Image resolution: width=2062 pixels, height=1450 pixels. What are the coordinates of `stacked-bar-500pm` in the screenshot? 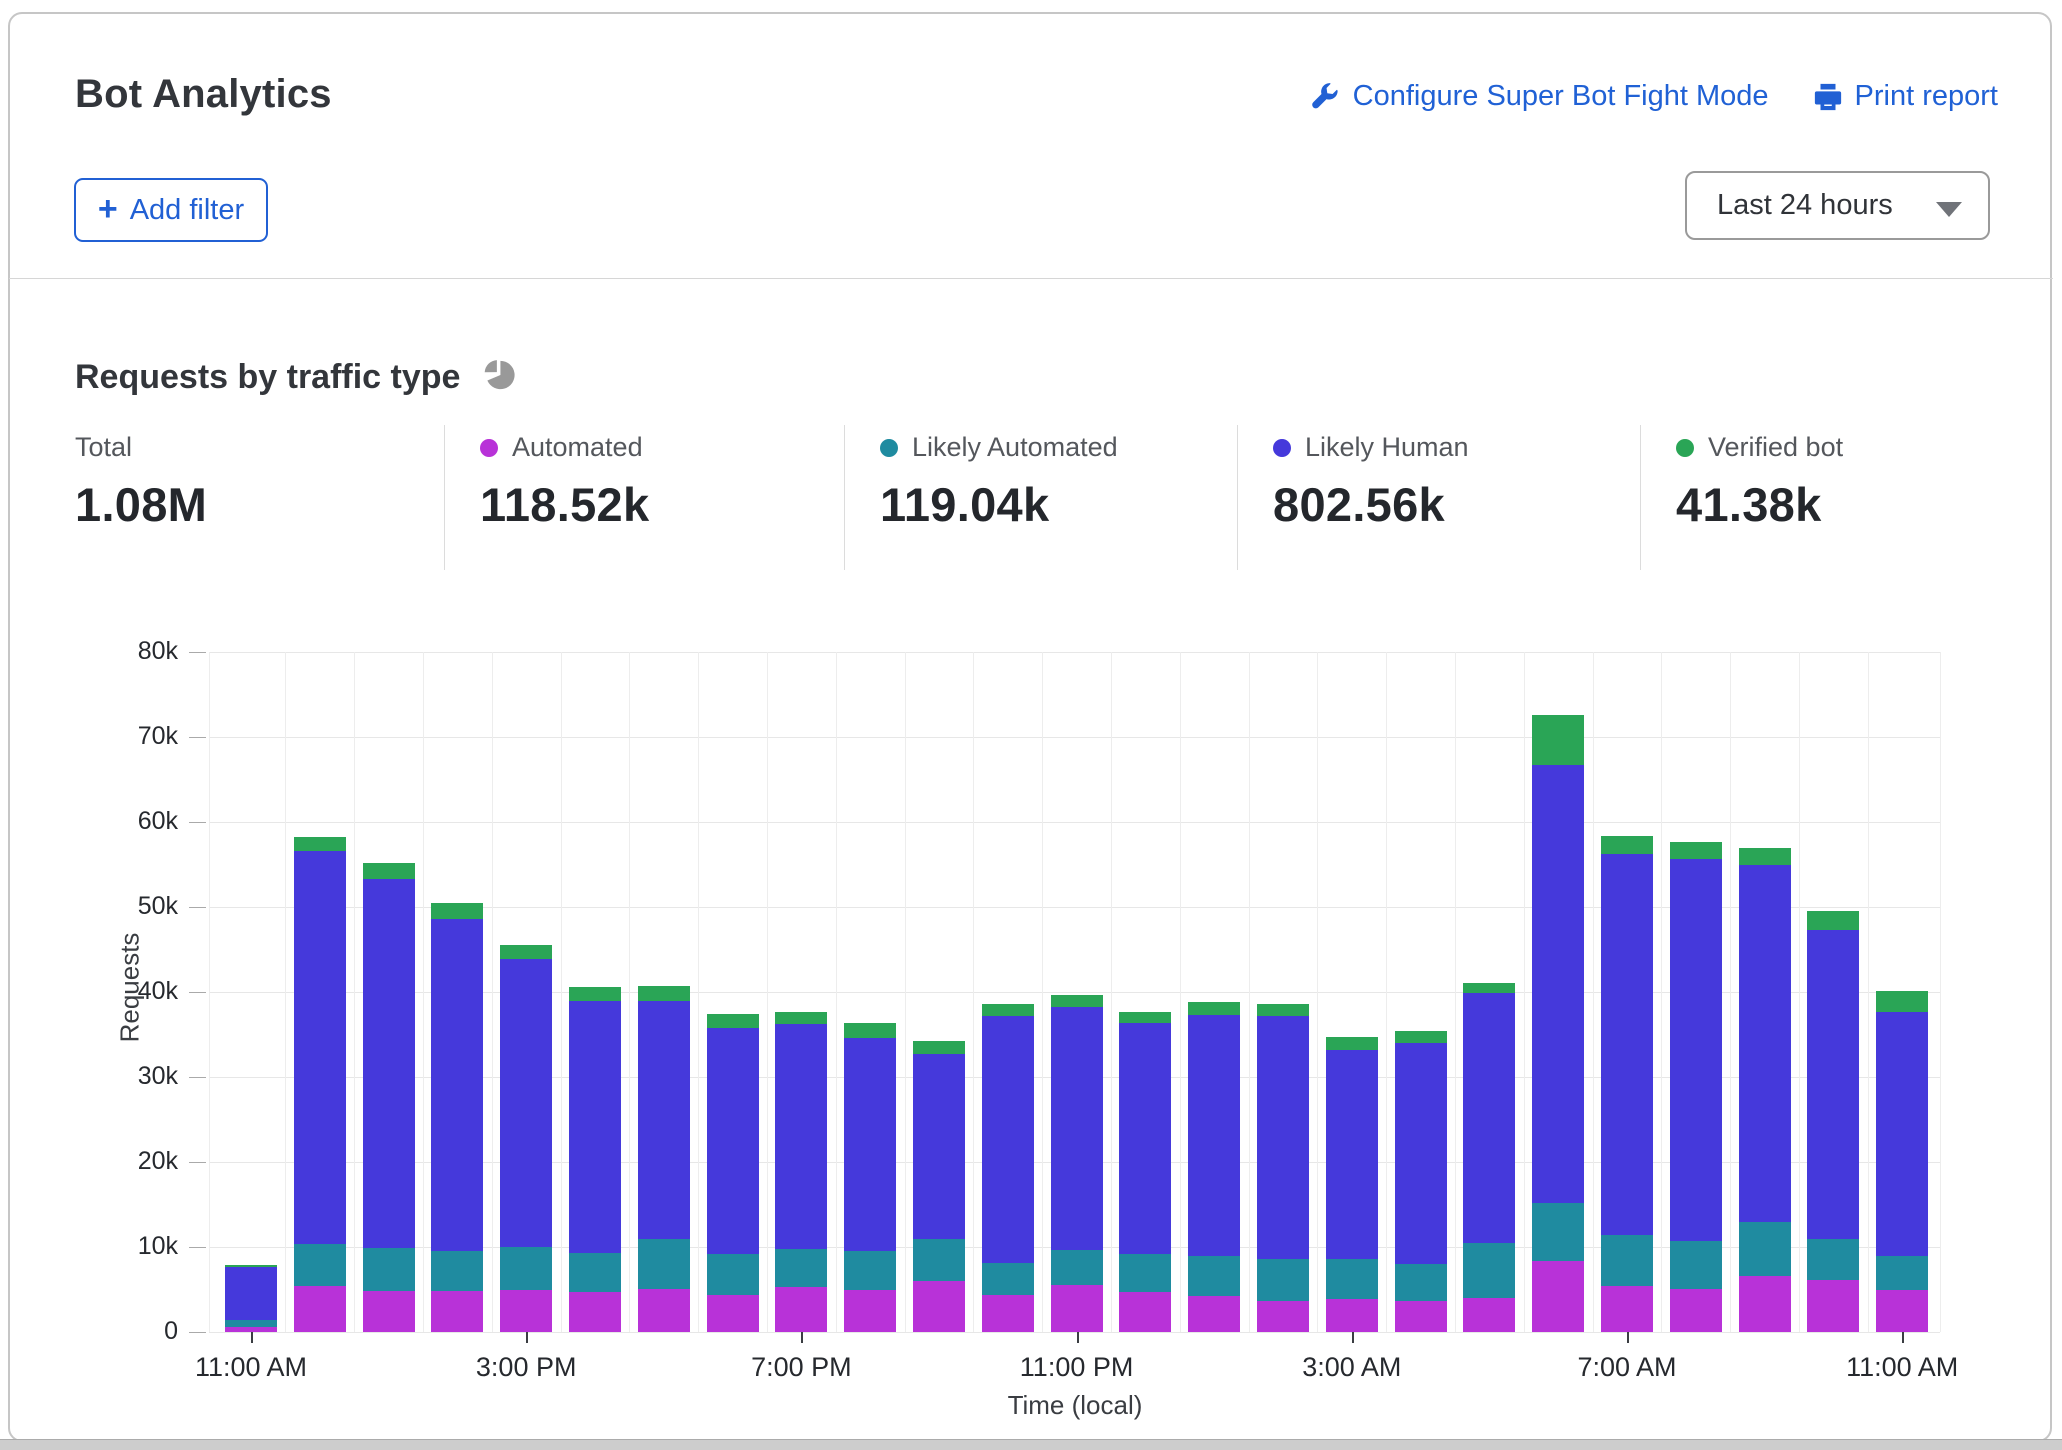 It's located at (663, 1159).